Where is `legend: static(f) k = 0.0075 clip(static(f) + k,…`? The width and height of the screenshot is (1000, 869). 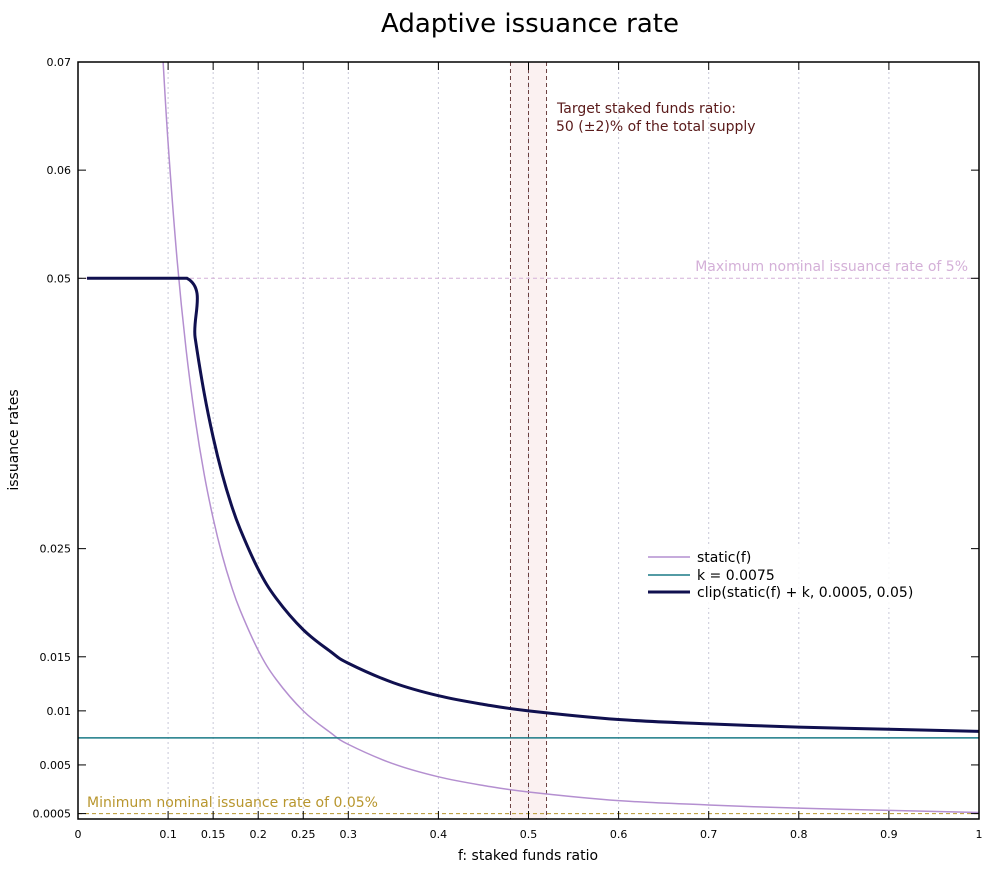
legend: static(f) k = 0.0075 clip(static(f) + k,… is located at coordinates (785, 577).